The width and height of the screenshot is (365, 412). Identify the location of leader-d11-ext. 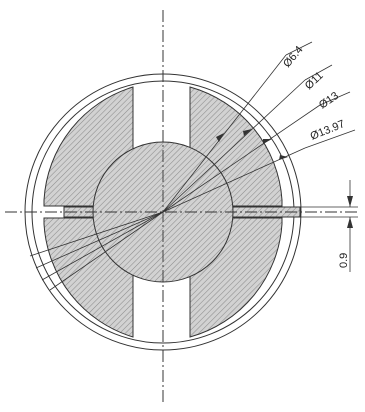
(102, 246).